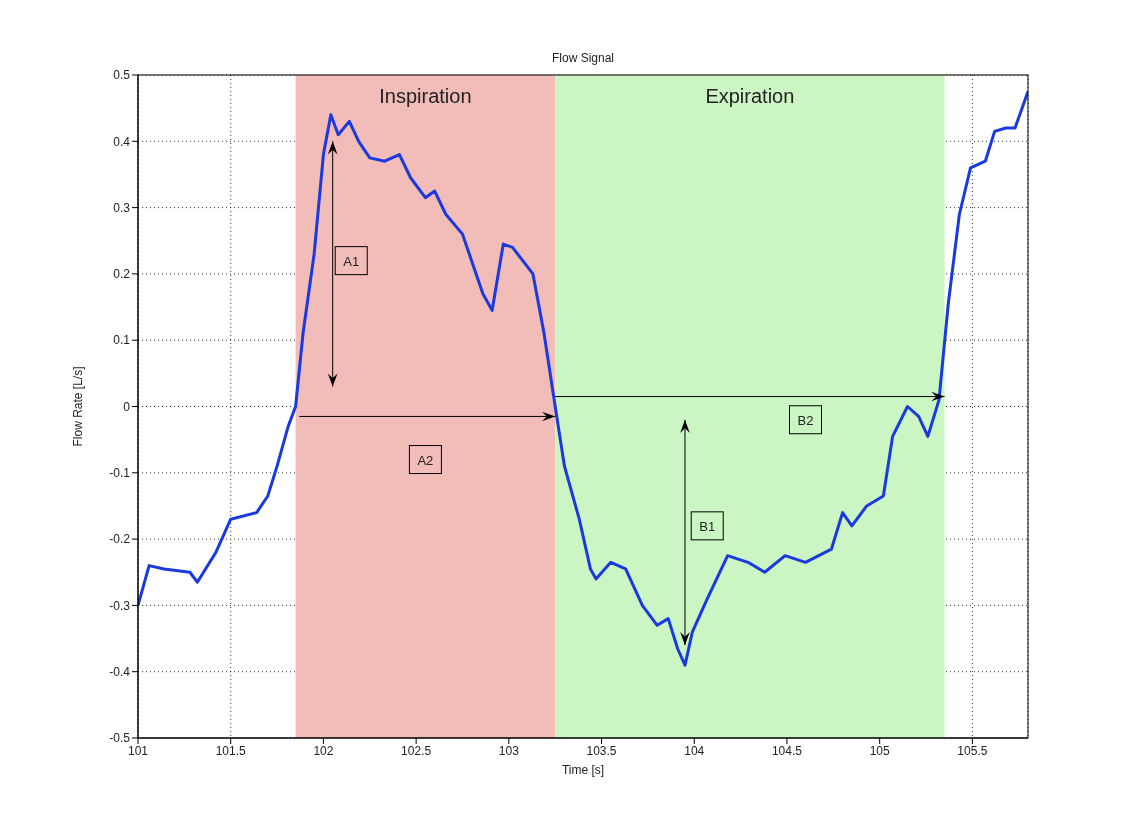 The image size is (1145, 814). Describe the element at coordinates (416, 750) in the screenshot. I see `x-tick-label: 102.5` at that location.